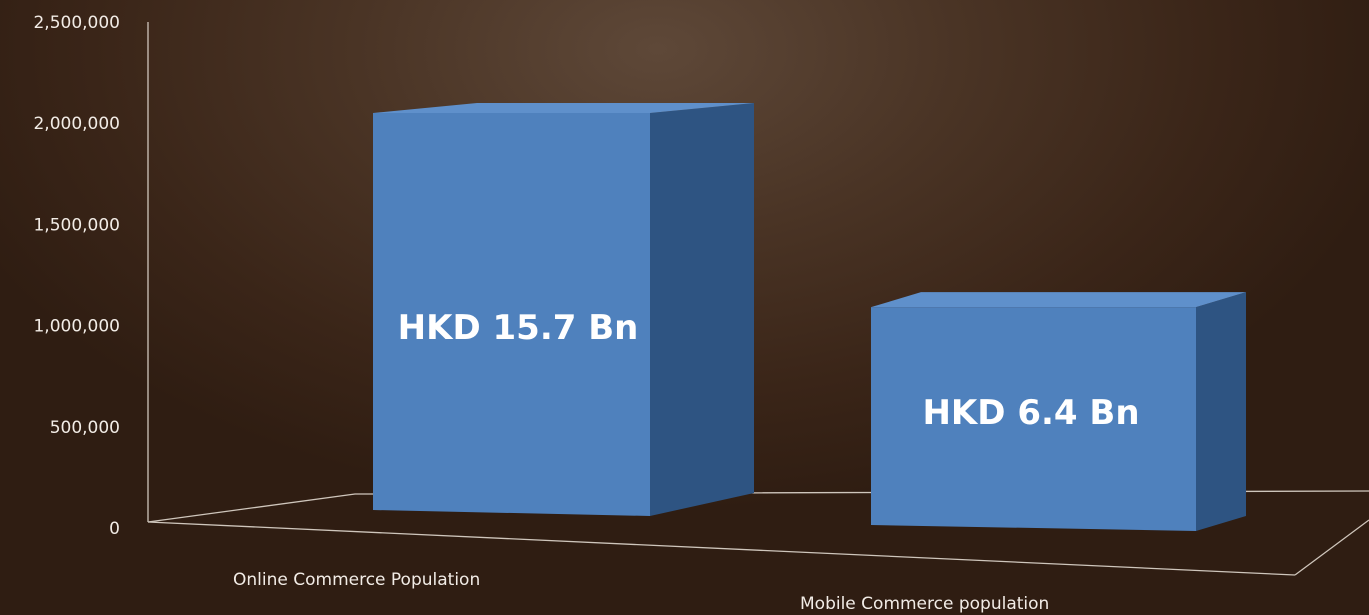 The width and height of the screenshot is (1369, 615). What do you see at coordinates (1030, 413) in the screenshot?
I see `bar-data-label: HKD 6.4 Bn` at bounding box center [1030, 413].